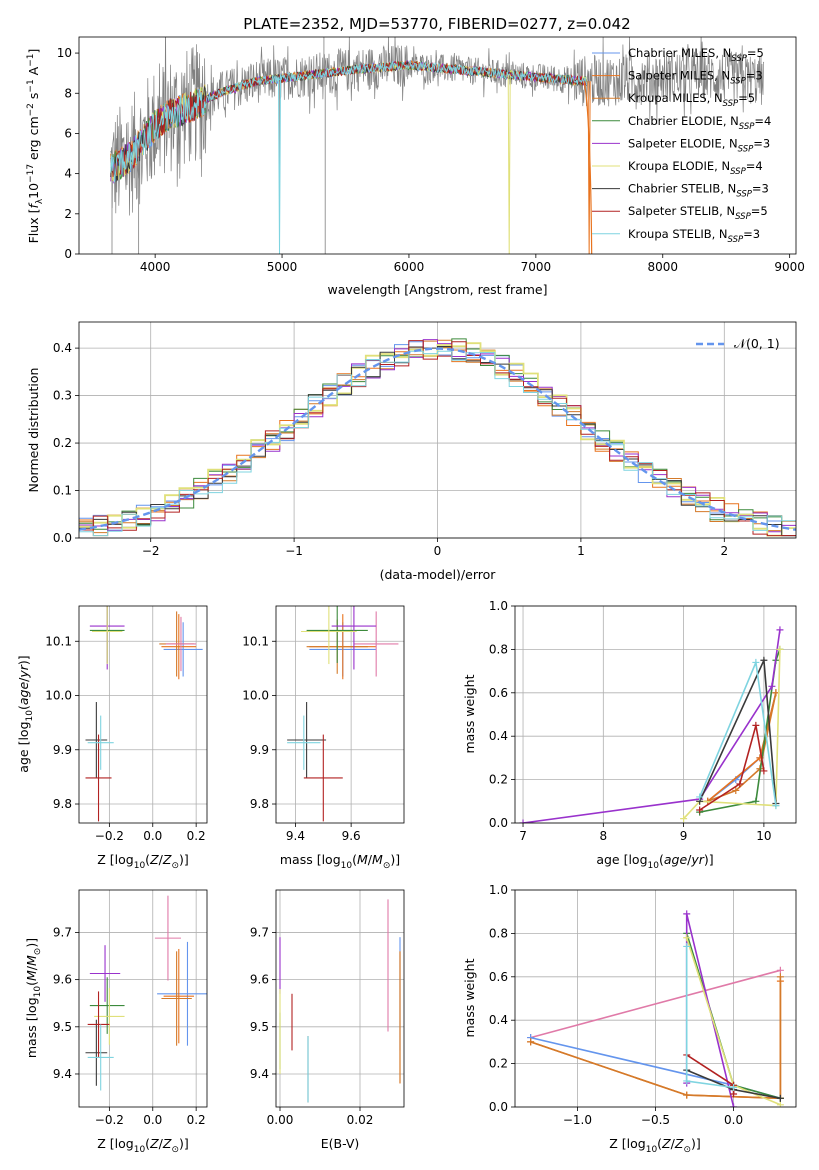  What do you see at coordinates (754, 76) in the screenshot?
I see `legend-text: =3` at bounding box center [754, 76].